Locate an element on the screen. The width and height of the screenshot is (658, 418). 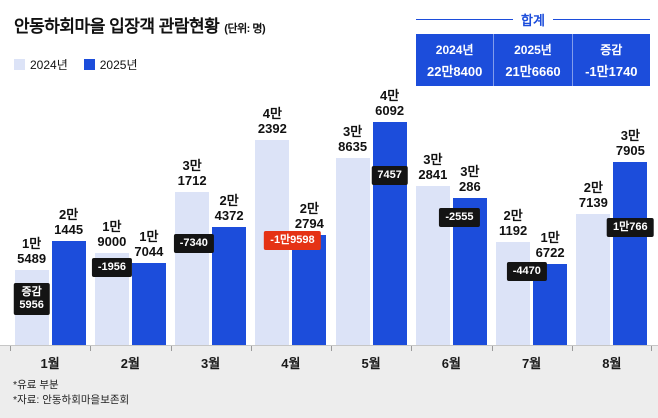
summary-rule-left is located at coordinates (465, 19).